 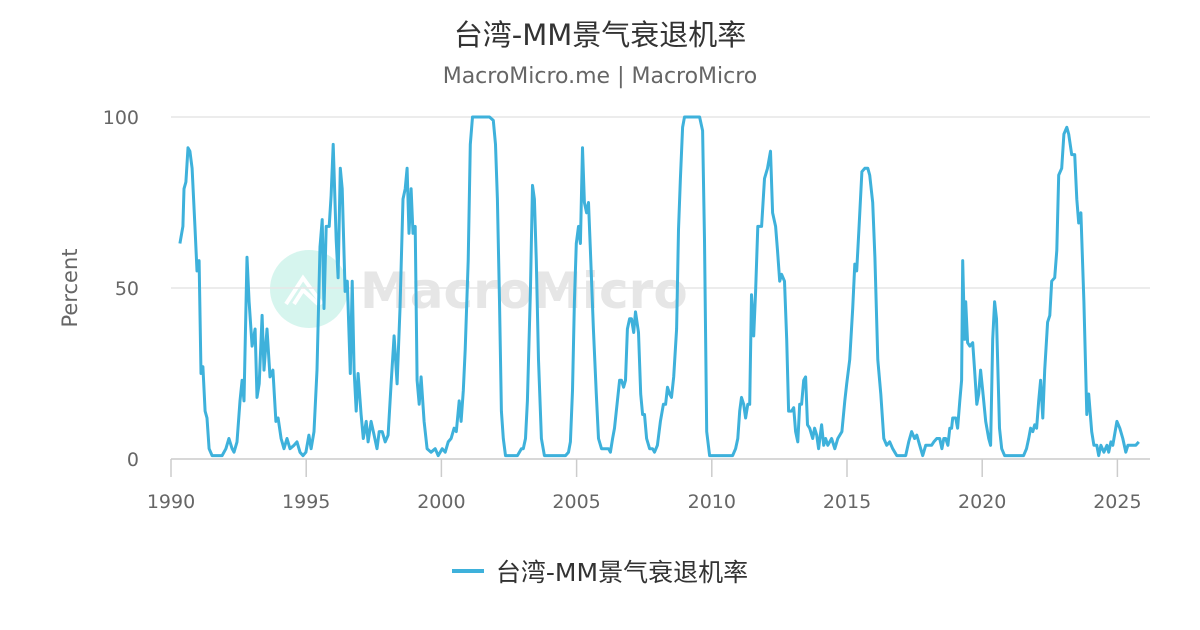 What do you see at coordinates (304, 290) in the screenshot?
I see `watermark-chevron-icon` at bounding box center [304, 290].